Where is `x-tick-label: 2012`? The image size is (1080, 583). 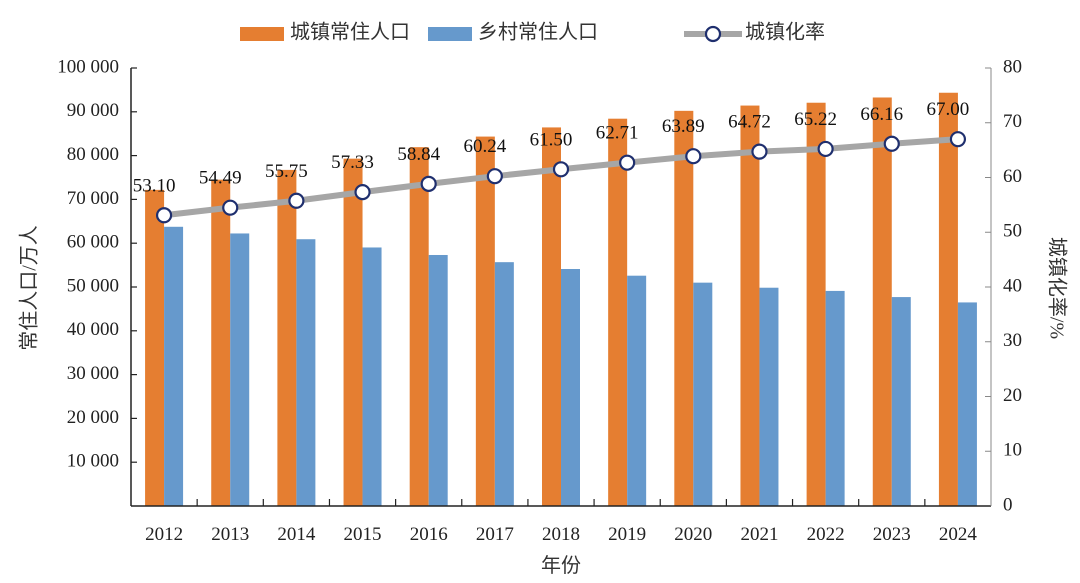 x-tick-label: 2012 is located at coordinates (164, 534).